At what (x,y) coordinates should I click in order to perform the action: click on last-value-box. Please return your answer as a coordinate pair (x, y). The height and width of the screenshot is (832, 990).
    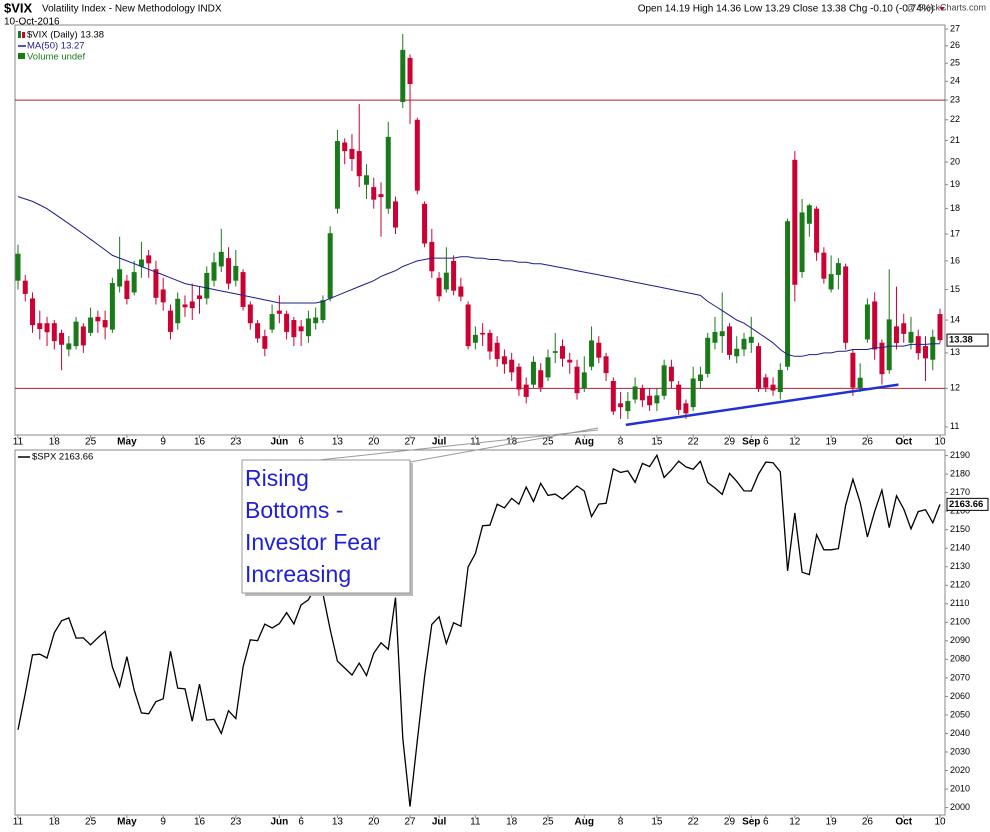
    Looking at the image, I should click on (967, 340).